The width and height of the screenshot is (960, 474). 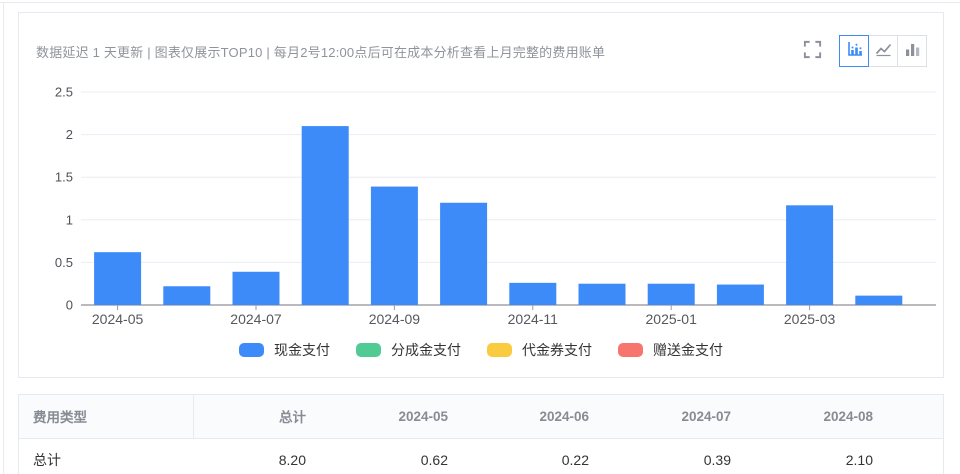 I want to click on y-axis-tick-label: 1.5, so click(x=64, y=177).